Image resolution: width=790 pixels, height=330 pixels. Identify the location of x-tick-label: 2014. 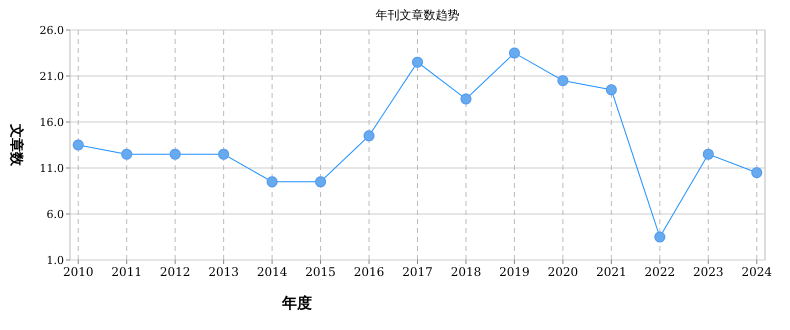
(272, 272).